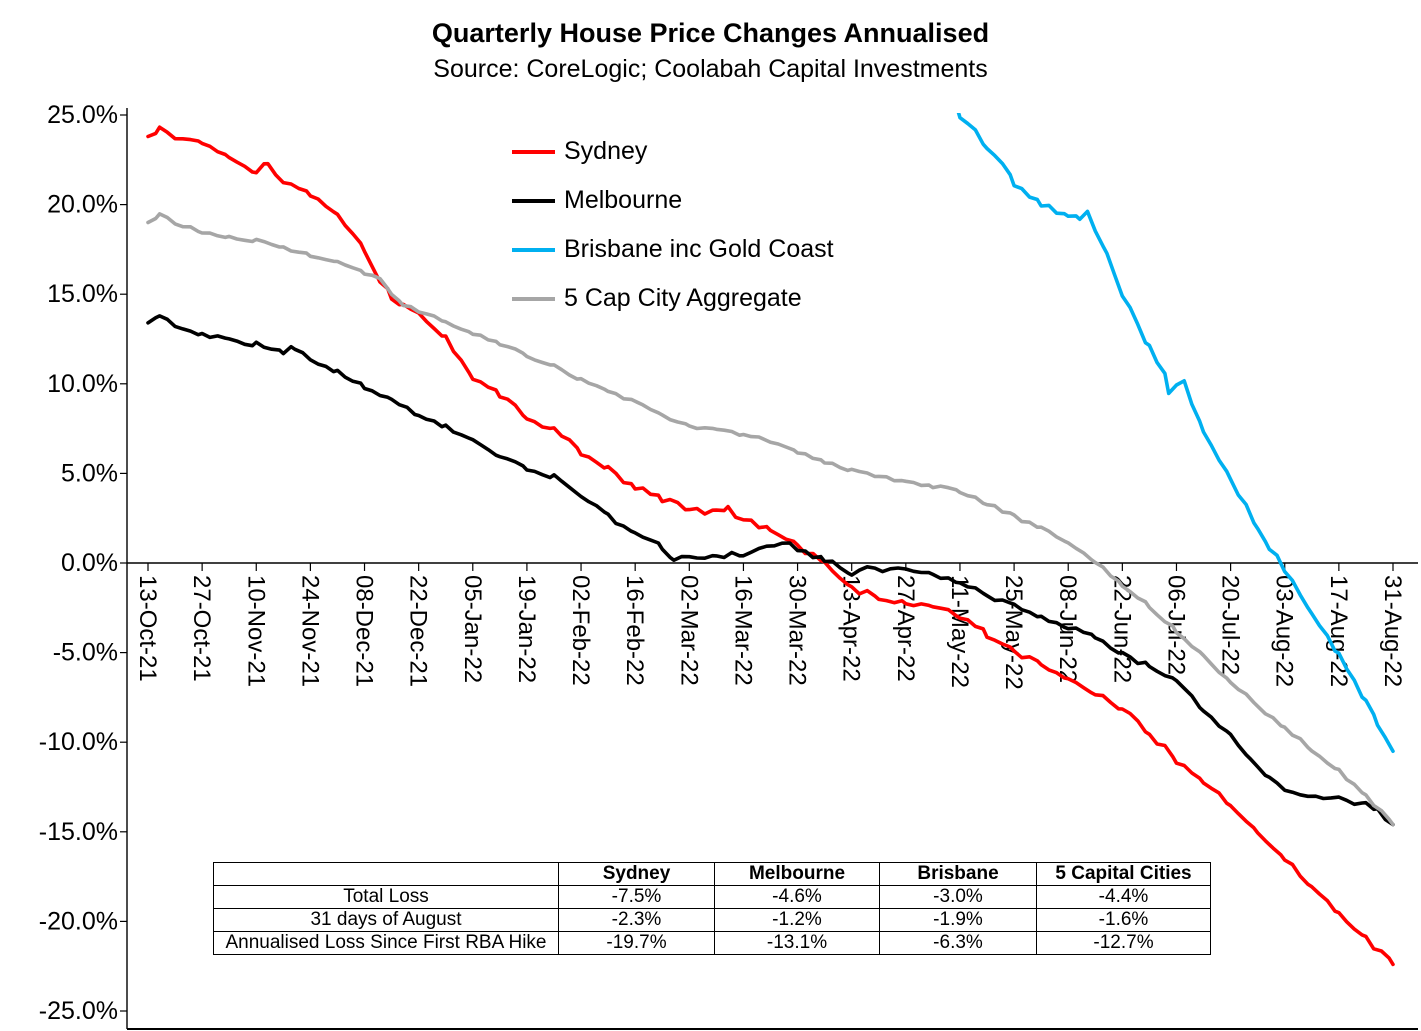 The image size is (1421, 1031). What do you see at coordinates (636, 897) in the screenshot?
I see `table-value-cell: -7.5%` at bounding box center [636, 897].